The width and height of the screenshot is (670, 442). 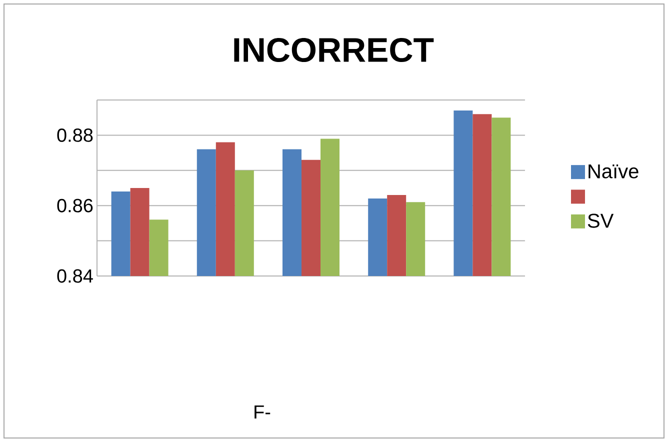 I want to click on chart-title: INCORRECT, so click(x=334, y=50).